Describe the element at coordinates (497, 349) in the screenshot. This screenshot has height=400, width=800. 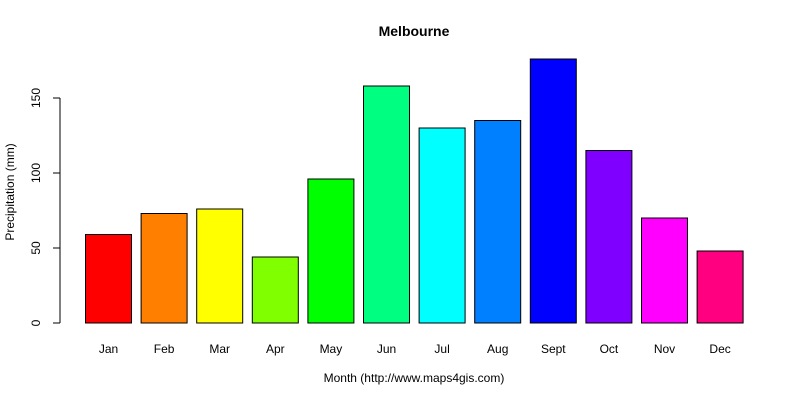
I see `x-tick-label: Aug` at that location.